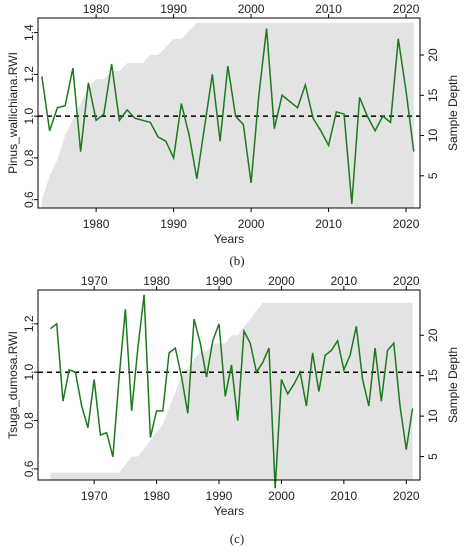 This screenshot has width=473, height=555. Describe the element at coordinates (237, 538) in the screenshot. I see `caption: (c)` at that location.